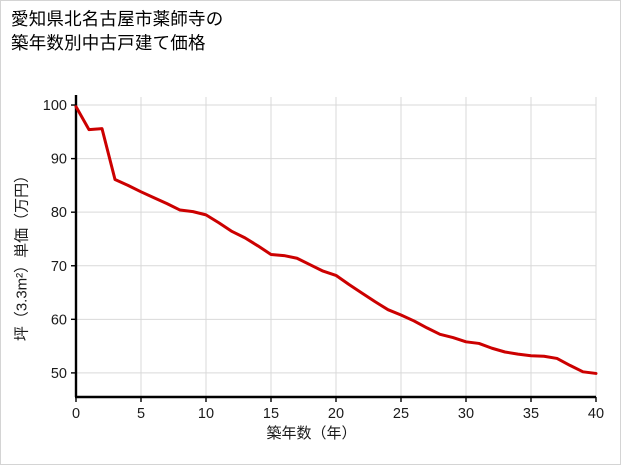 The height and width of the screenshot is (465, 621). I want to click on svg-text: 5, so click(141, 414).